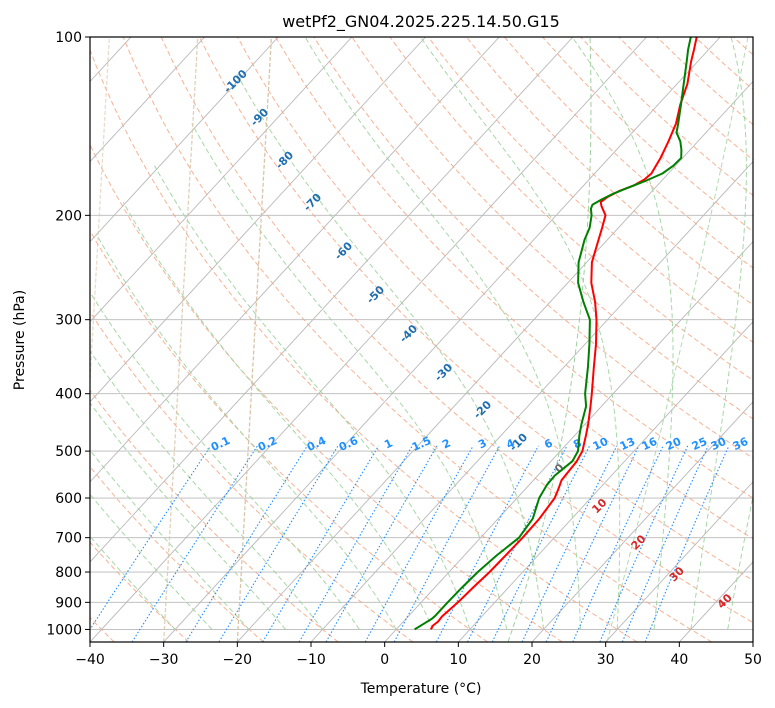 The image size is (775, 708). What do you see at coordinates (68, 573) in the screenshot?
I see `y-tick-label: 800` at bounding box center [68, 573].